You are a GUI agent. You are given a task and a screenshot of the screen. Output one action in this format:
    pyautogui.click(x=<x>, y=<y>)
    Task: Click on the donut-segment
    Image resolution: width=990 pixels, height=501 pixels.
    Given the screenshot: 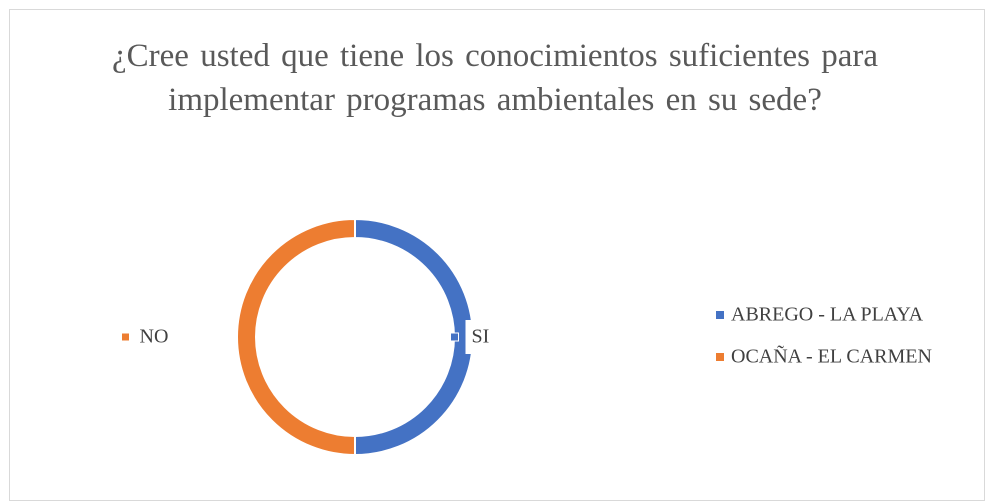 What is the action you would take?
    pyautogui.click(x=296, y=337)
    